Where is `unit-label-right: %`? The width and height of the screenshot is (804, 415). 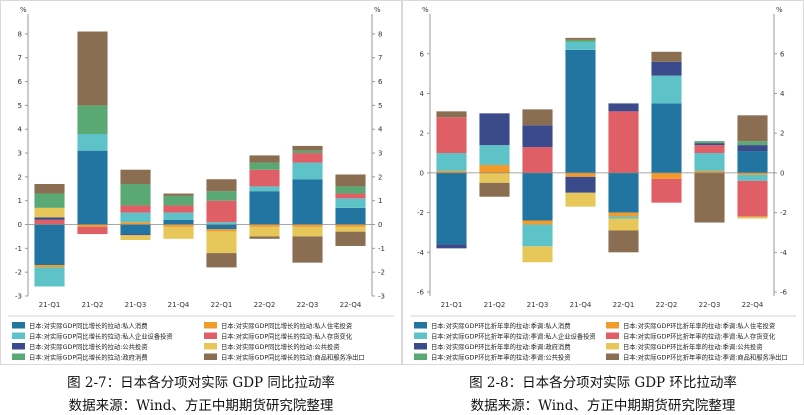 unit-label-right: % is located at coordinates (779, 10).